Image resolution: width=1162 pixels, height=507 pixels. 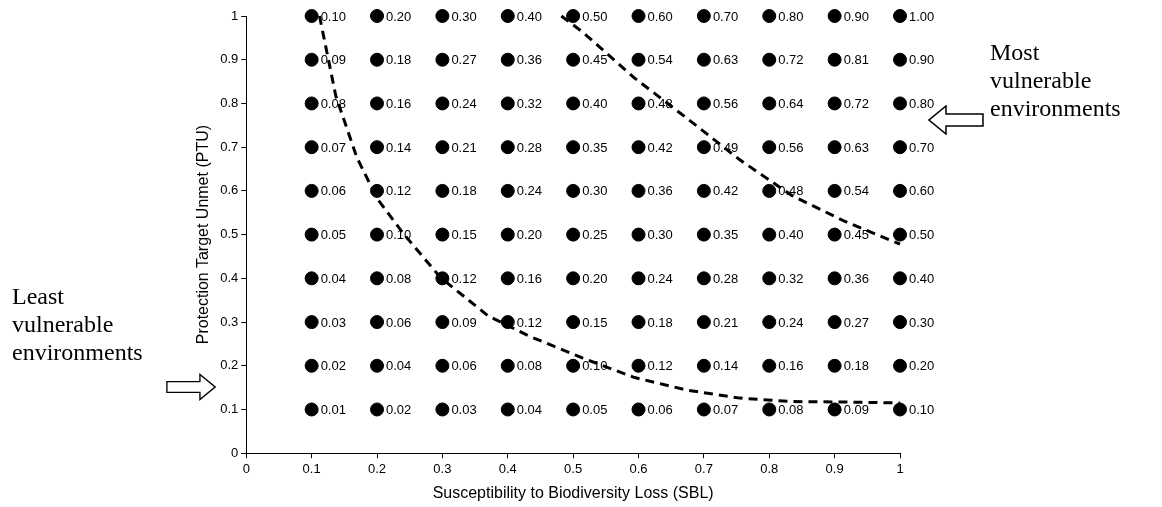 What do you see at coordinates (399, 410) in the screenshot?
I see `annotation: 0.02` at bounding box center [399, 410].